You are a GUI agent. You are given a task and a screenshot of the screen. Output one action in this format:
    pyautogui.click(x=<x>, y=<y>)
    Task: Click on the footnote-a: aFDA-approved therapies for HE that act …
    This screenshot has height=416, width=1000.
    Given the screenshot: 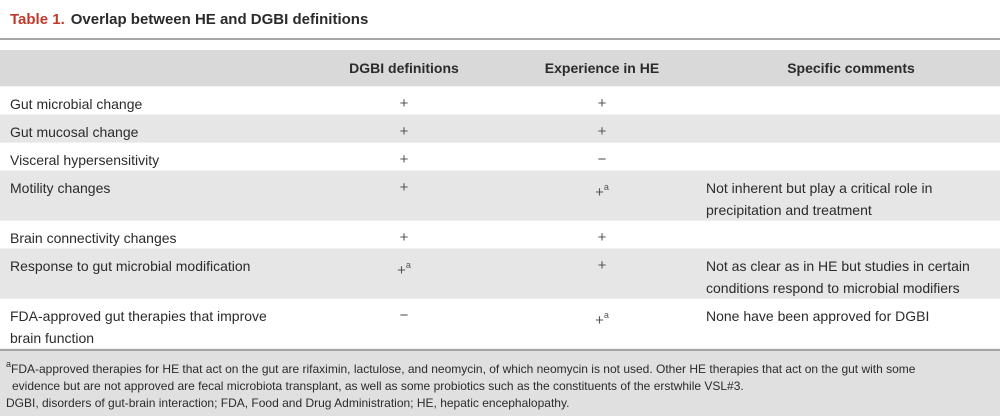 What is the action you would take?
    pyautogui.click(x=461, y=367)
    